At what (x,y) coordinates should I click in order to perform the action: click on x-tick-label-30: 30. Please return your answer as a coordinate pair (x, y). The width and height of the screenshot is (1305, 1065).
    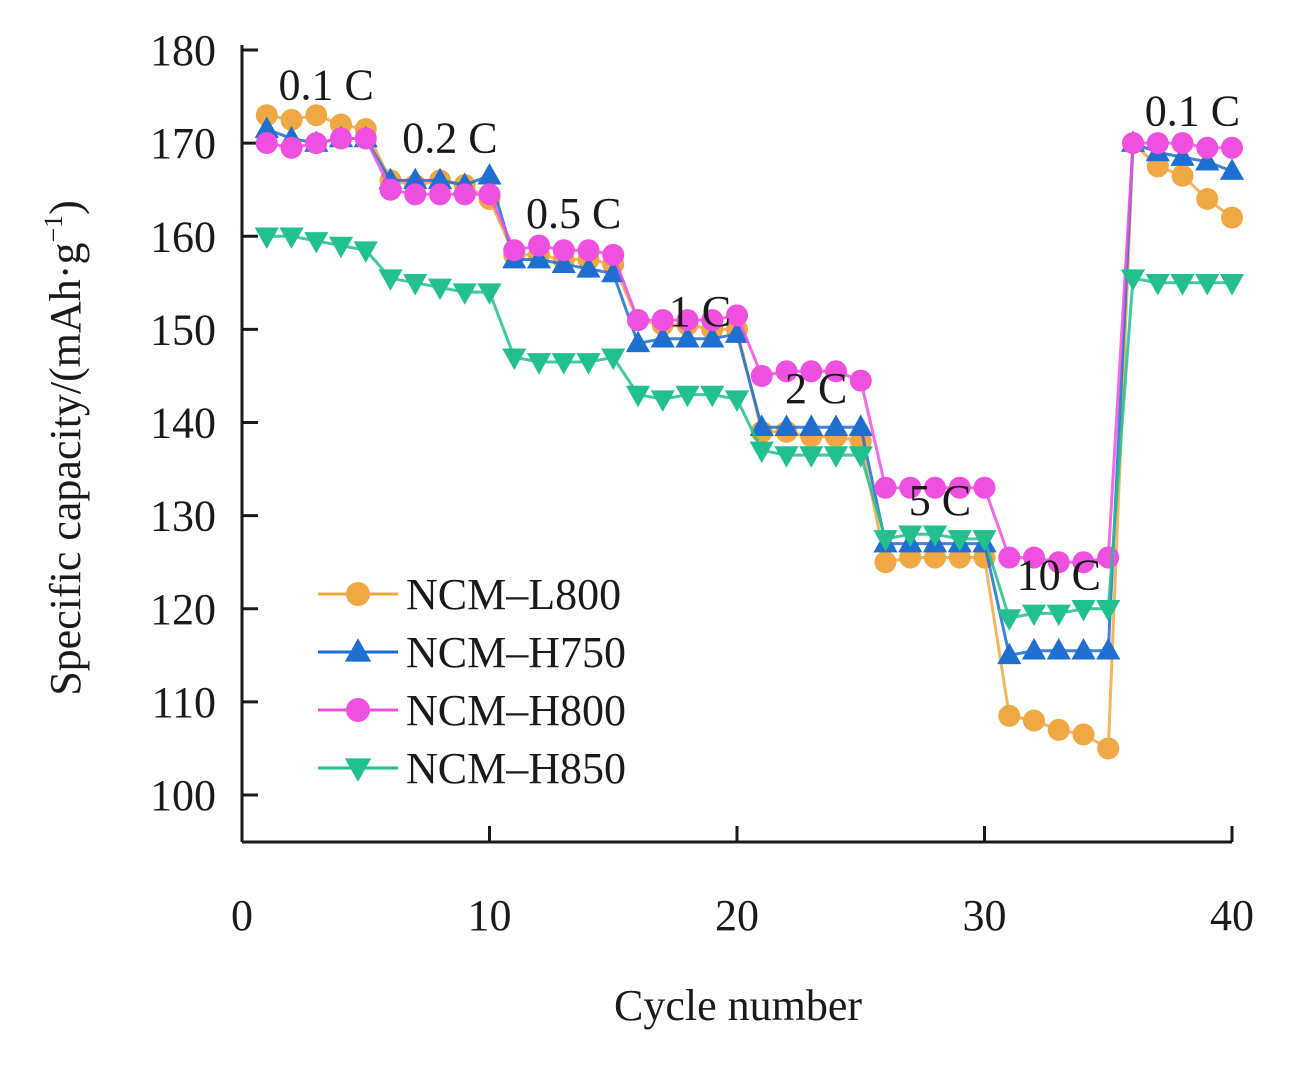
    Looking at the image, I should click on (985, 915).